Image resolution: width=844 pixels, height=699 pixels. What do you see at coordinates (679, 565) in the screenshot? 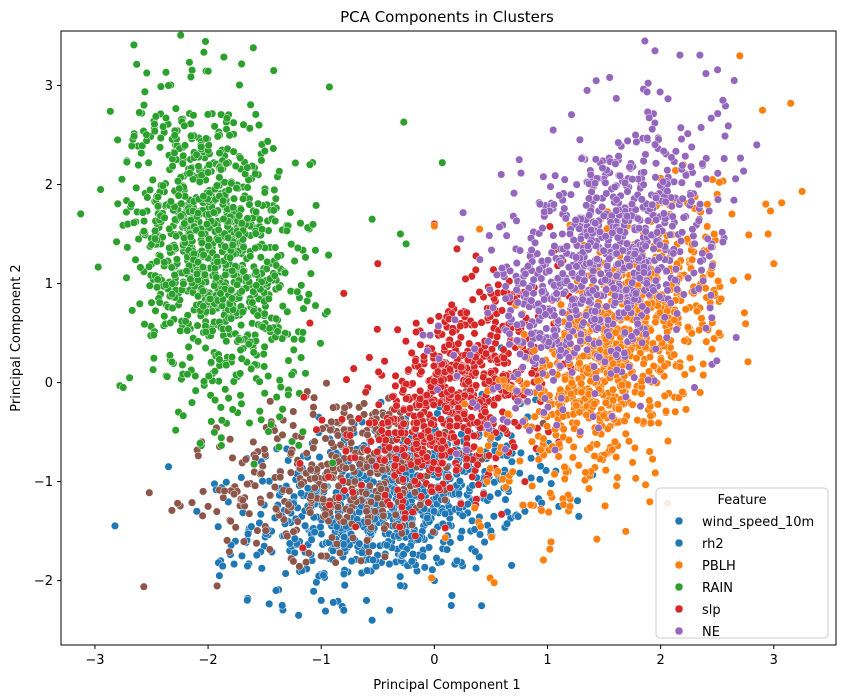
I see `legend-marker` at bounding box center [679, 565].